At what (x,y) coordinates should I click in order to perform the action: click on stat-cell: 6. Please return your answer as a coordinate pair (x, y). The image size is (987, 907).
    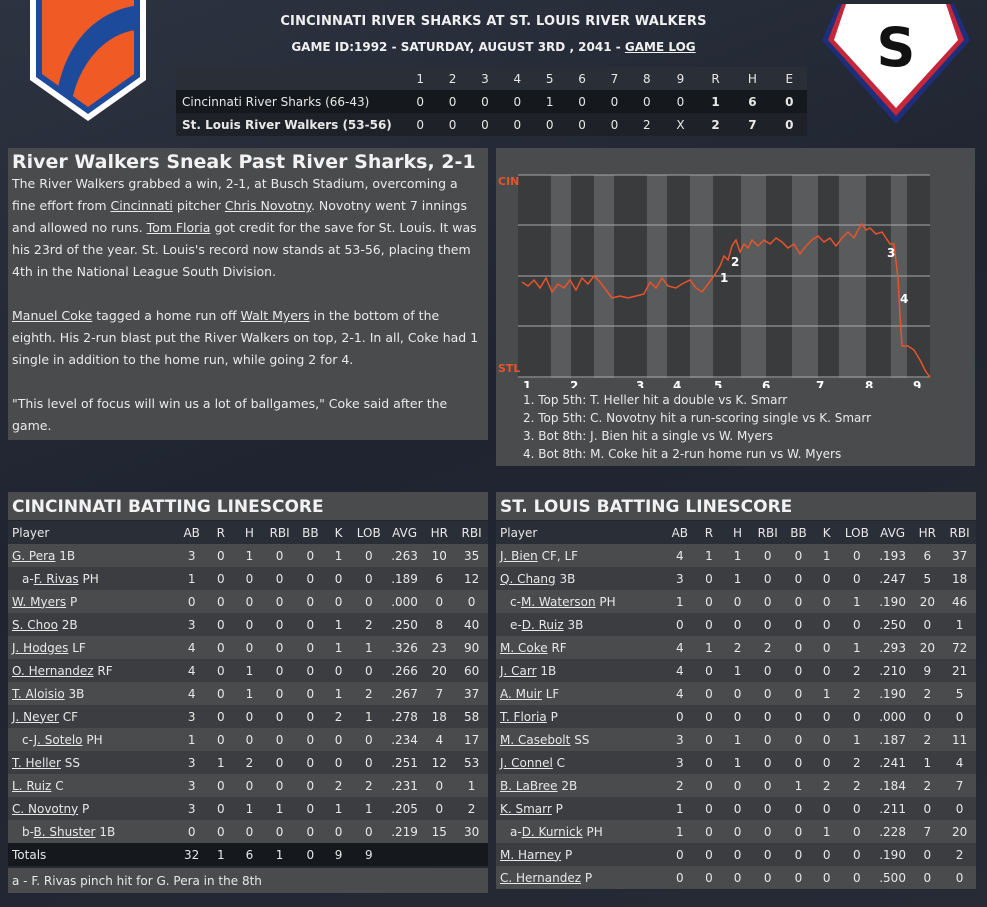
    Looking at the image, I should click on (439, 578).